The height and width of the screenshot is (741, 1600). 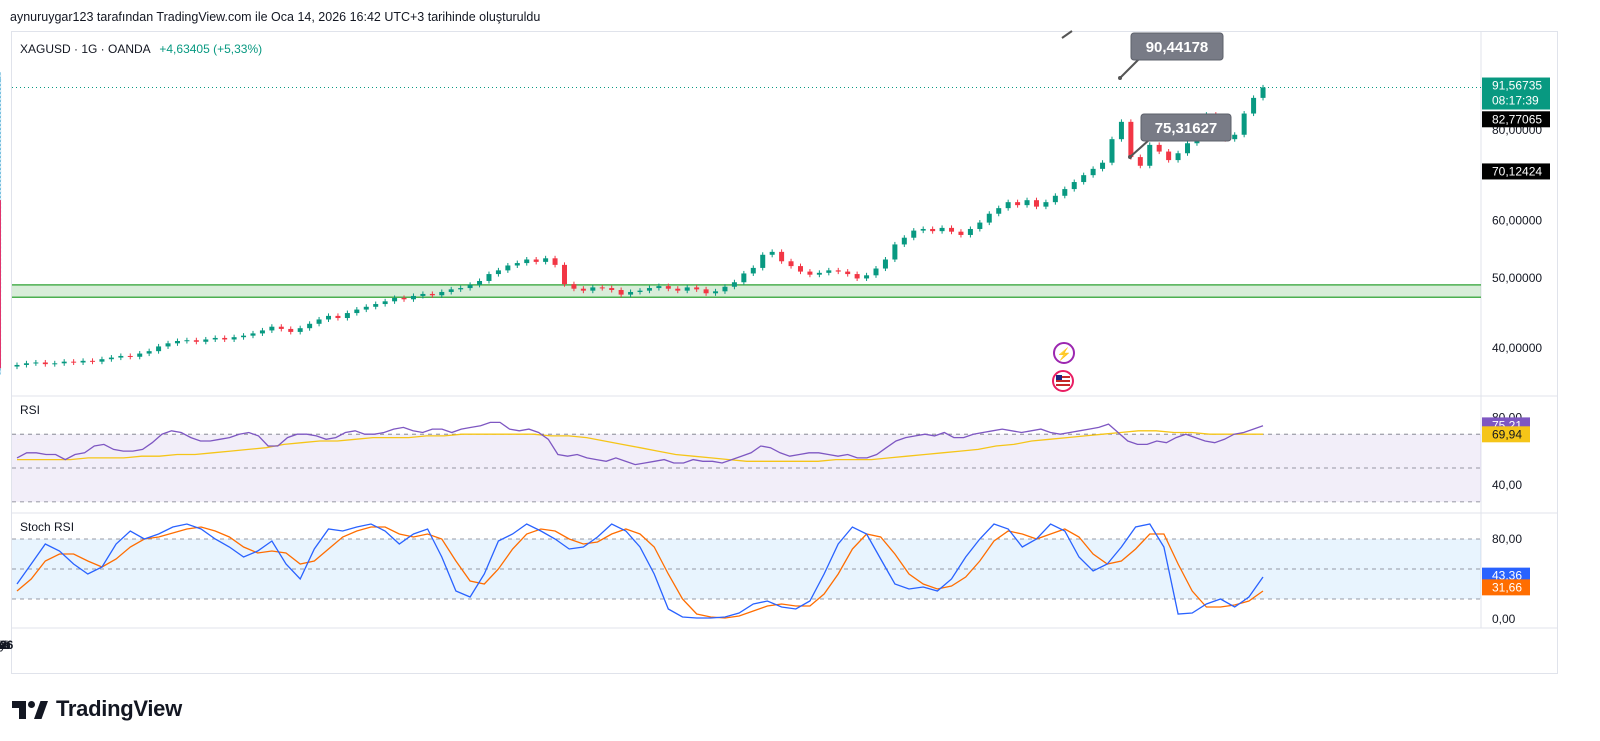 I want to click on callout-upper-tip, so click(x=1120, y=78).